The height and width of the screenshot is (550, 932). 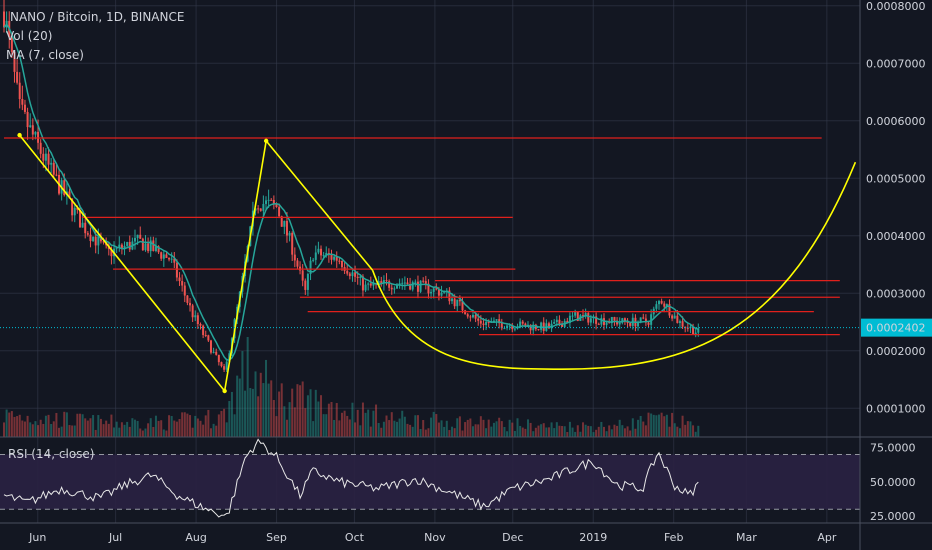 What do you see at coordinates (893, 448) in the screenshot?
I see `rsi-tick-label: 75.0000` at bounding box center [893, 448].